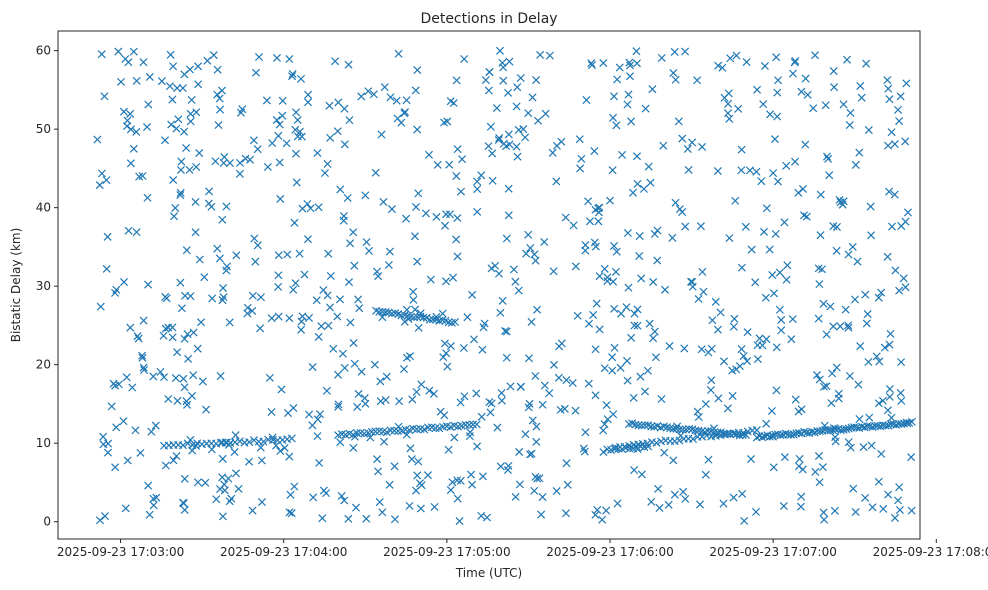 This screenshot has height=590, width=988. What do you see at coordinates (43, 365) in the screenshot?
I see `y-tick-label-2: 20` at bounding box center [43, 365].